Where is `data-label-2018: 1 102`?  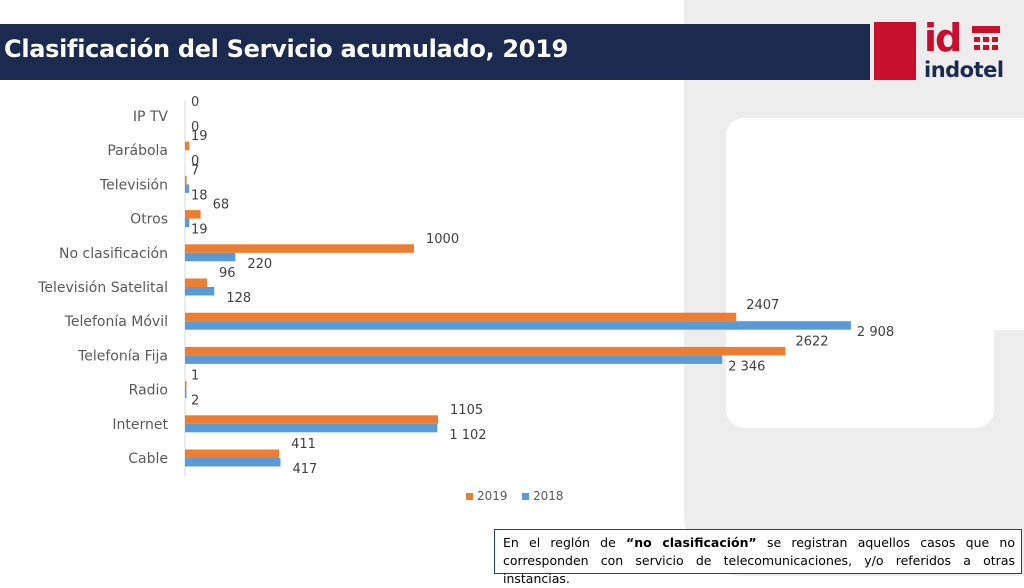 data-label-2018: 1 102 is located at coordinates (467, 435).